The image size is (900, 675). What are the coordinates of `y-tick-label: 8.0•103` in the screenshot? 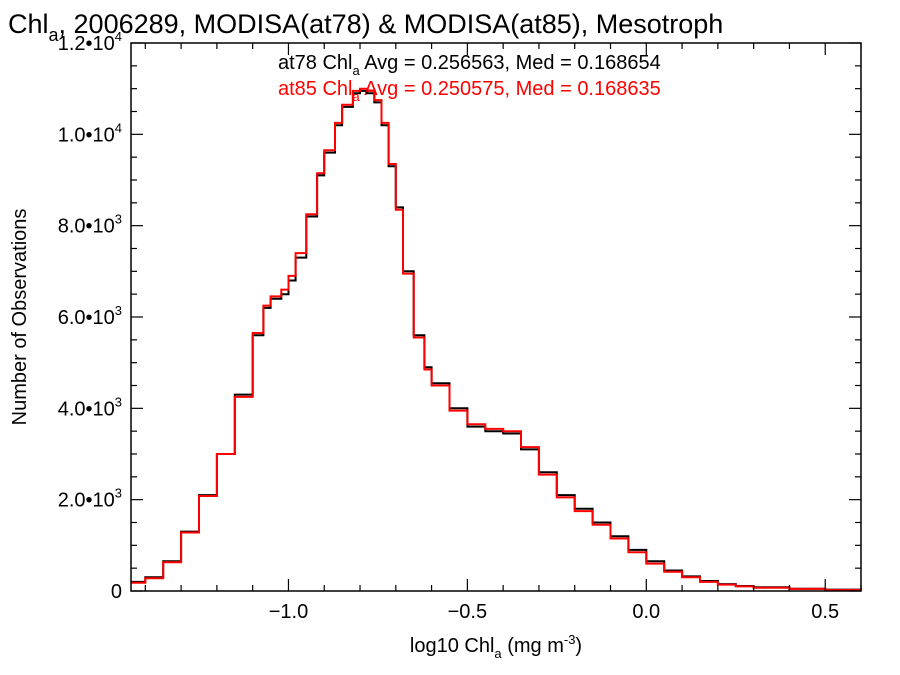 It's located at (90, 225).